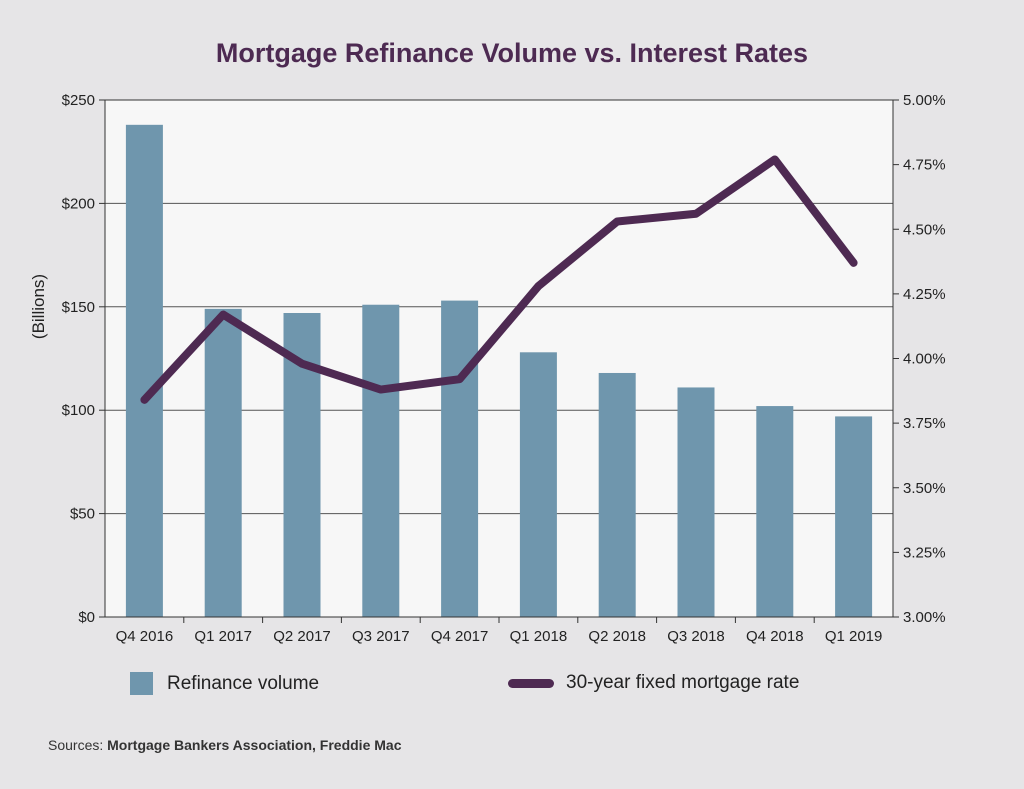 Image resolution: width=1024 pixels, height=789 pixels. I want to click on y2-tick-label: 5.00%, so click(924, 100).